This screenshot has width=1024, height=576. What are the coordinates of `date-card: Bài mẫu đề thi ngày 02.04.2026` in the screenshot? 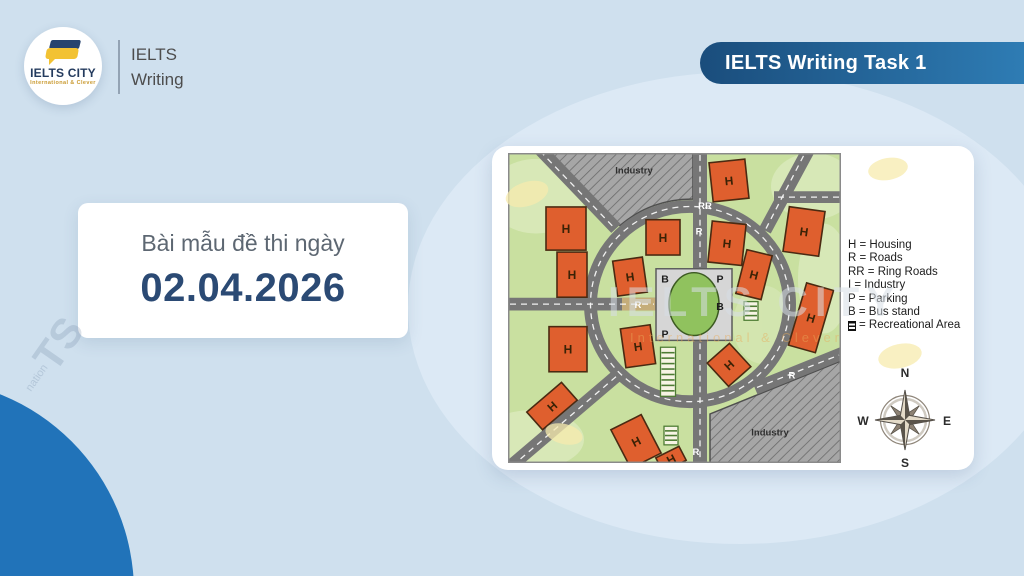 It's located at (243, 270).